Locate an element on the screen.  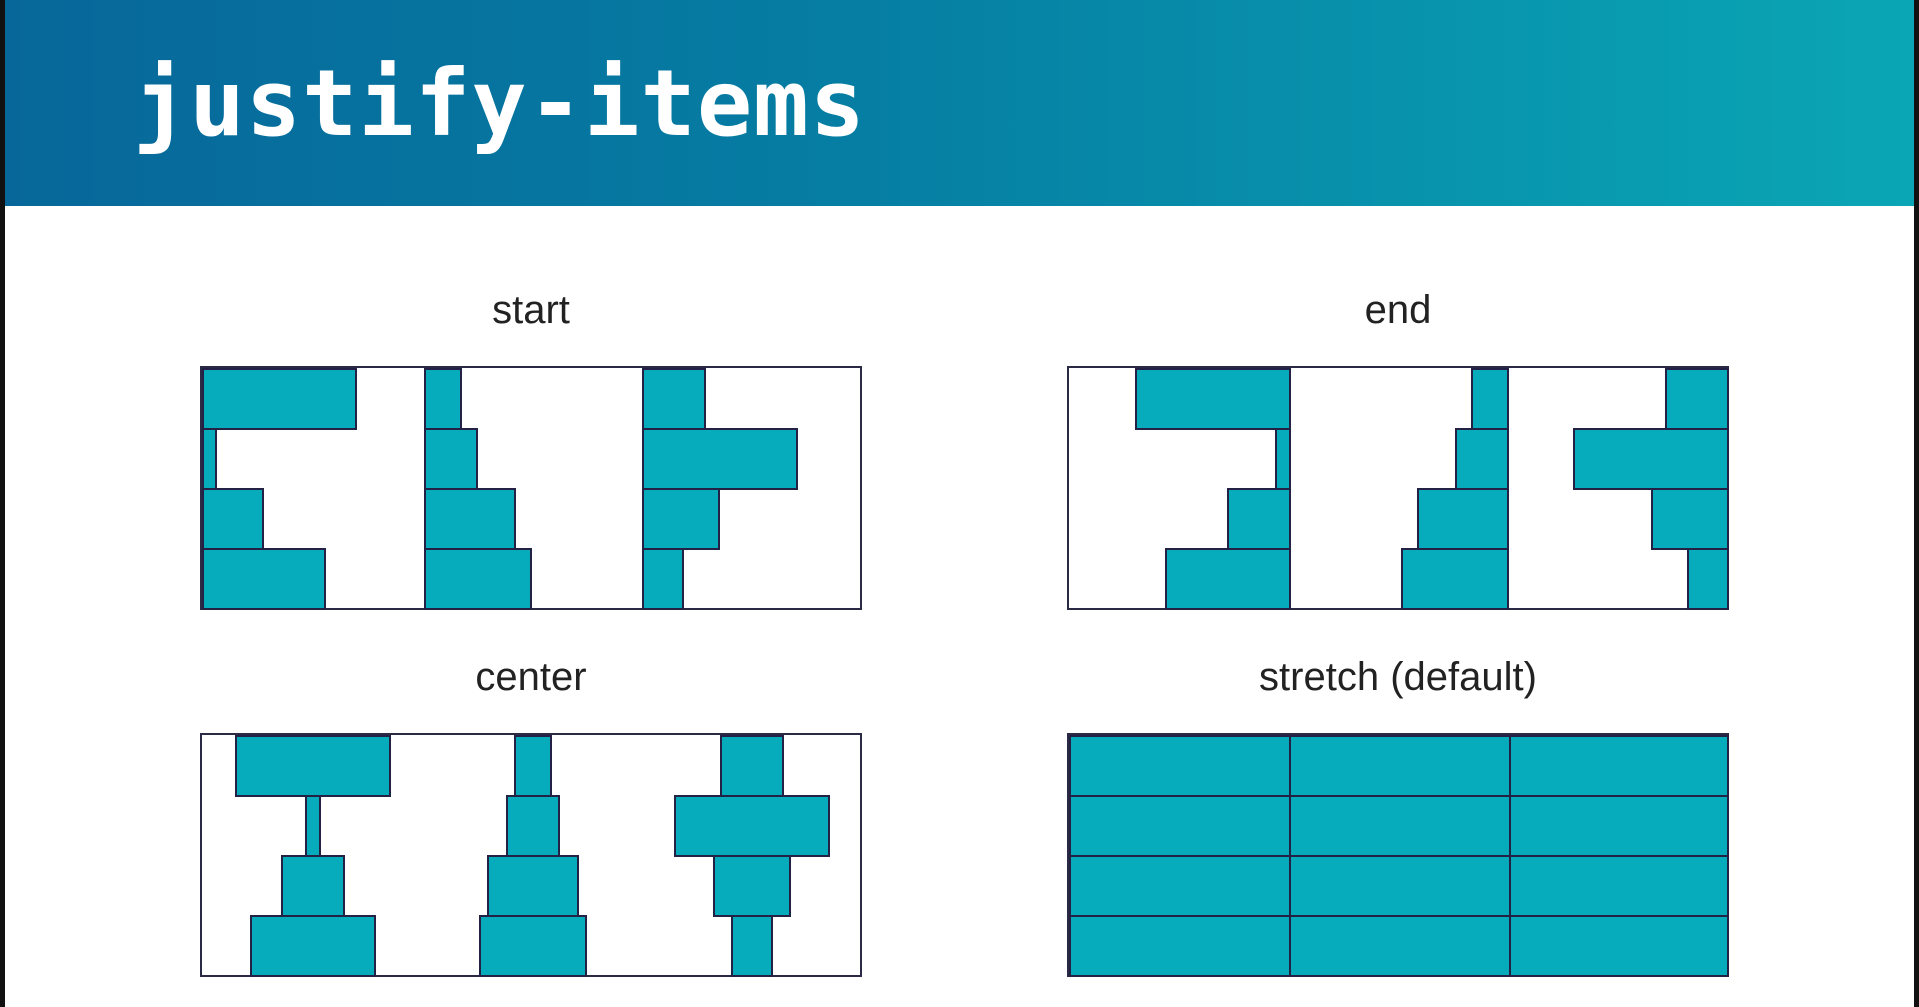
grid-stretch is located at coordinates (1398, 855).